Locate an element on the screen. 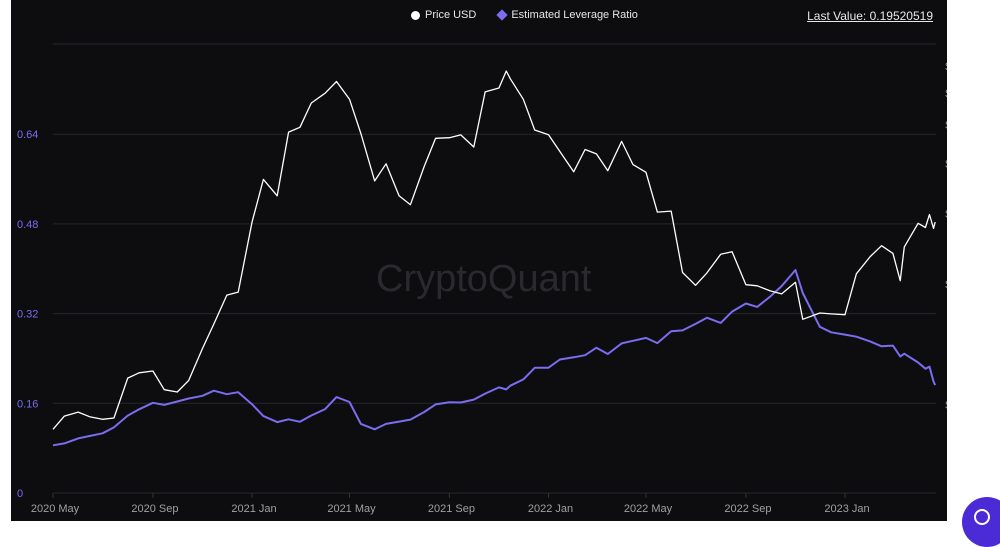 The image size is (1000, 547). x-tick-label: 2022 Sep is located at coordinates (747, 509).